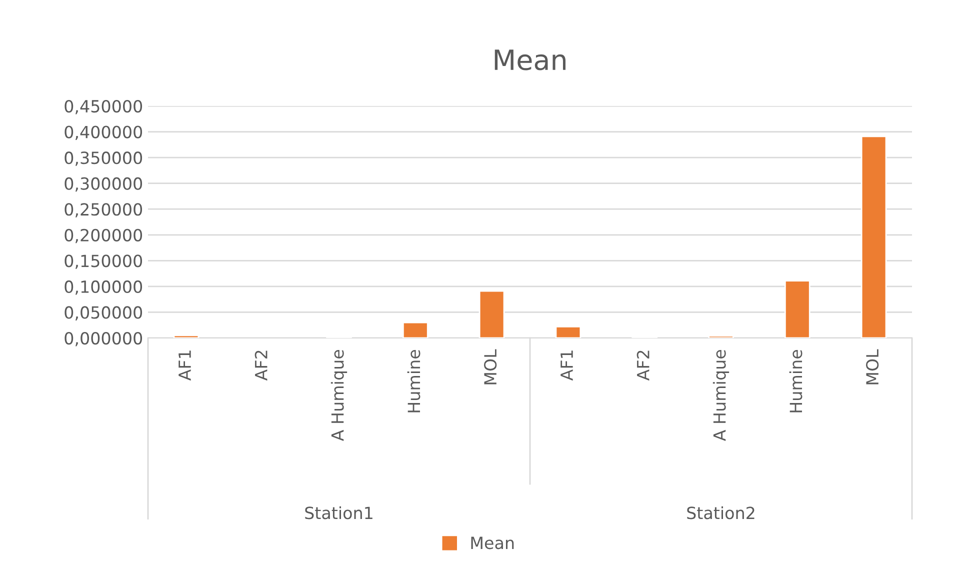  What do you see at coordinates (103, 236) in the screenshot?
I see `y-tick-label: 0,200000` at bounding box center [103, 236].